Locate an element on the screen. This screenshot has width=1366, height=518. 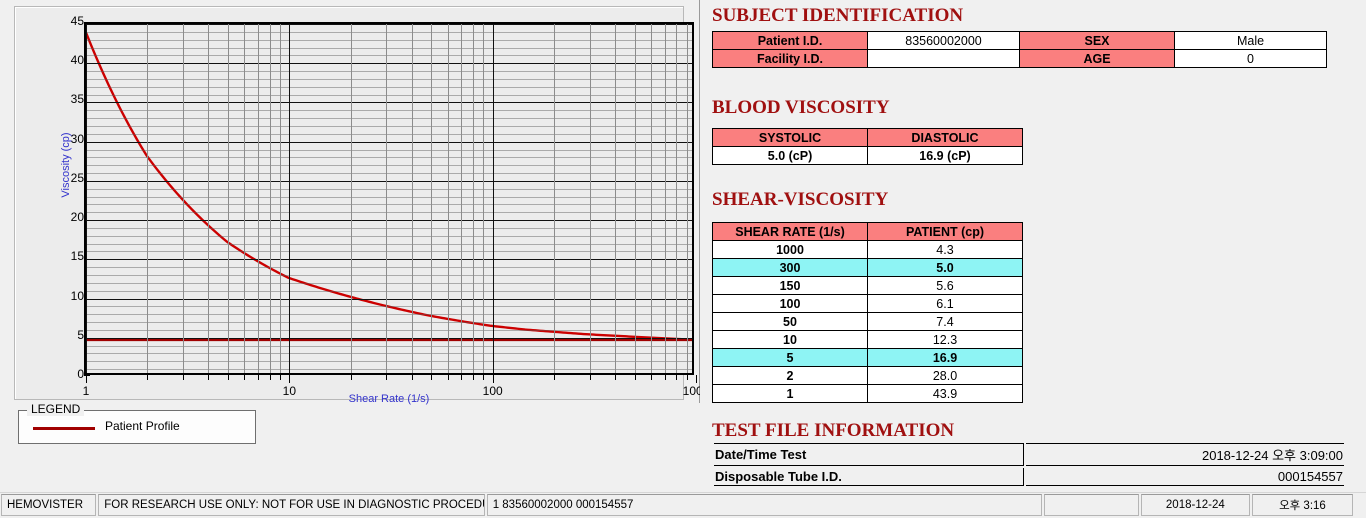
table-row: SYSTOLIC DIASTOLIC is located at coordinates (867, 137).